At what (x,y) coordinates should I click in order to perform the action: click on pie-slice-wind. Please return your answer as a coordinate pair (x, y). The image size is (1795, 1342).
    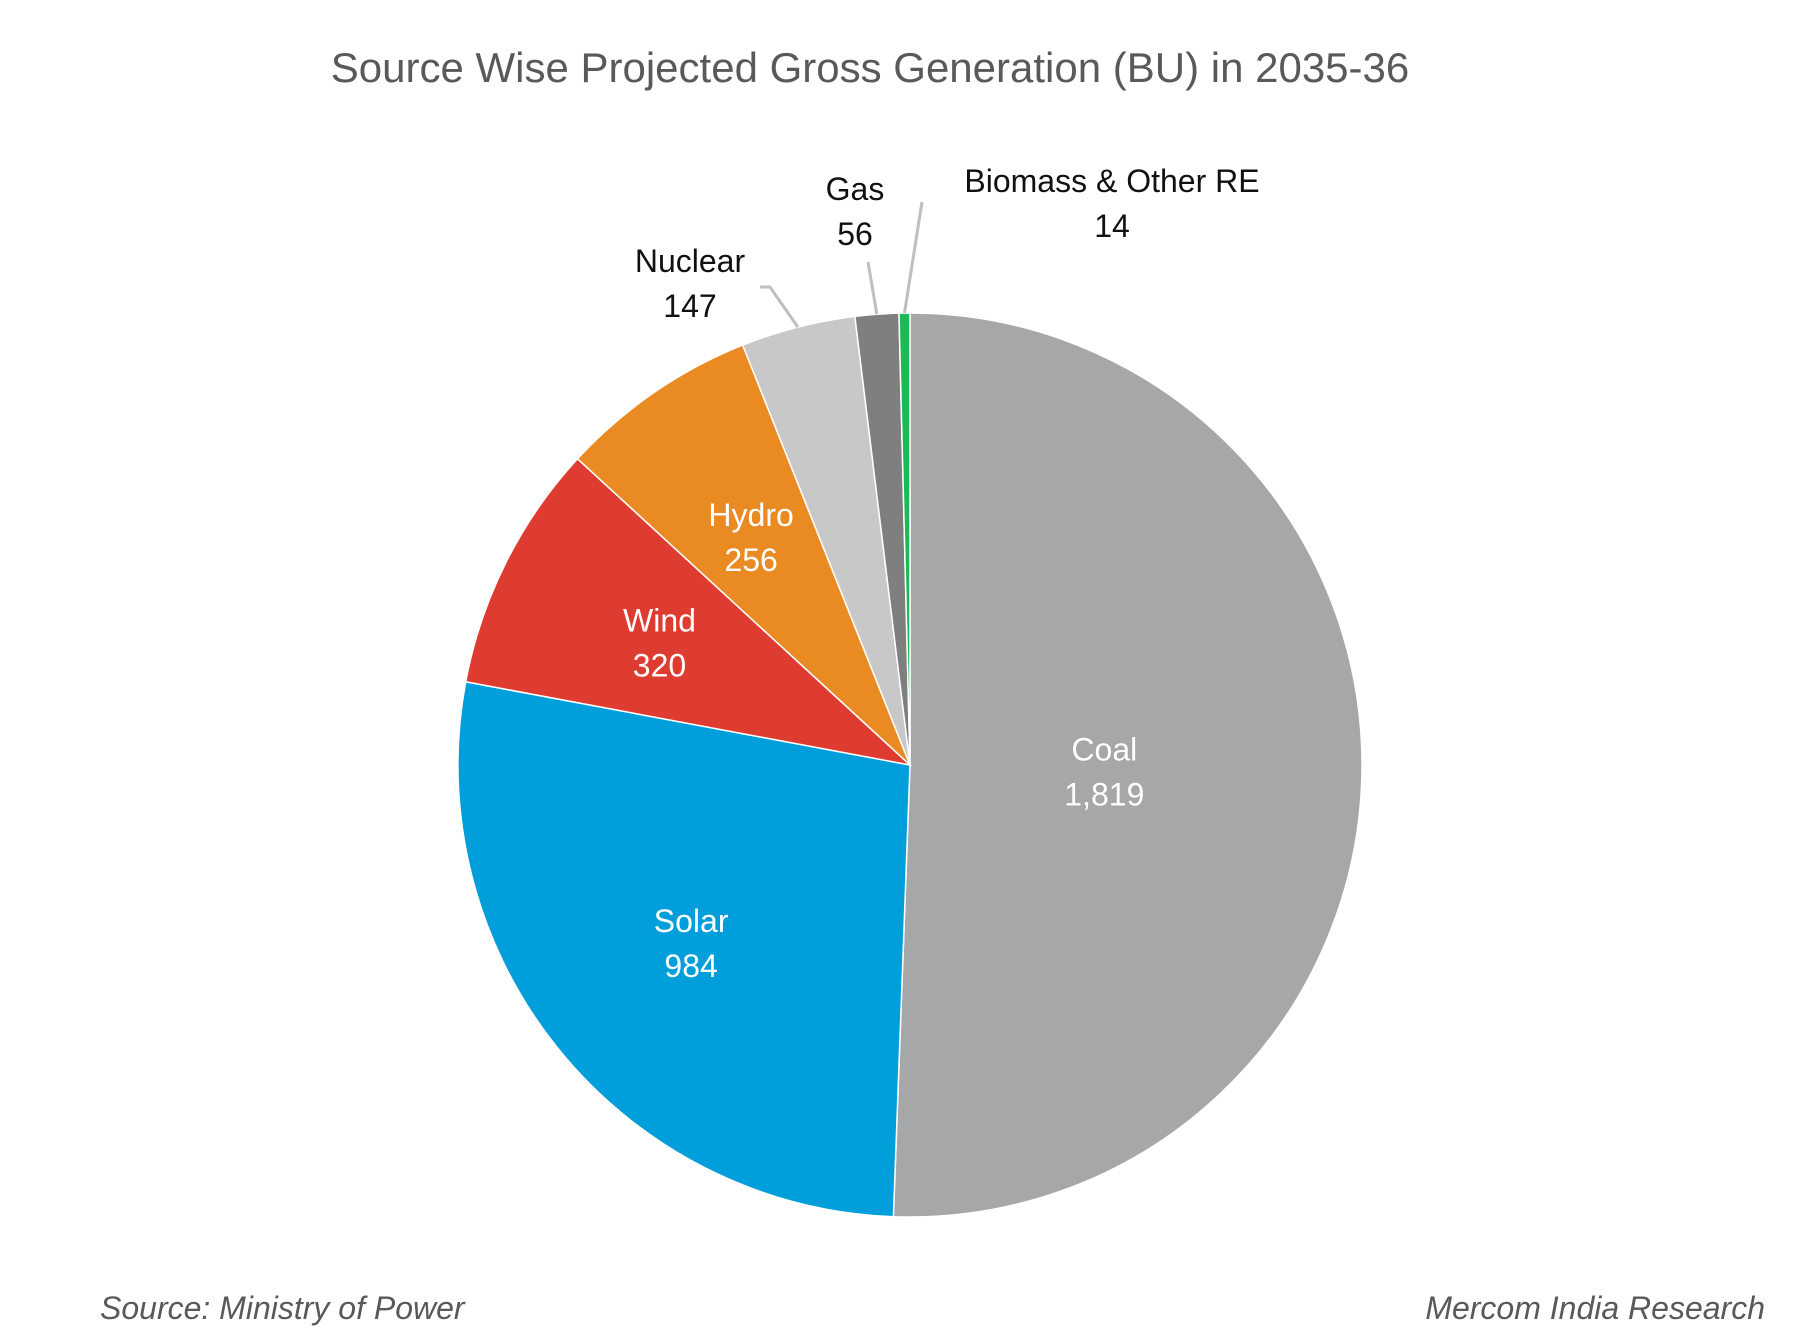
    Looking at the image, I should click on (688, 612).